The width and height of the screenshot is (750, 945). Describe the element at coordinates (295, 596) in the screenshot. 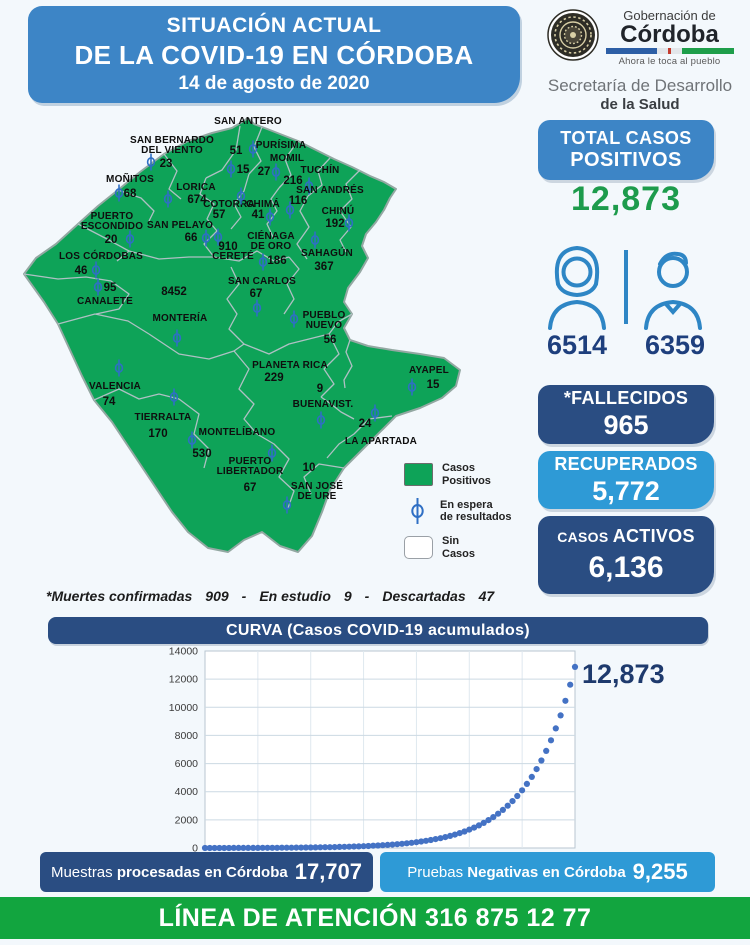

I see `footnote-estudio-label: En estudio` at that location.